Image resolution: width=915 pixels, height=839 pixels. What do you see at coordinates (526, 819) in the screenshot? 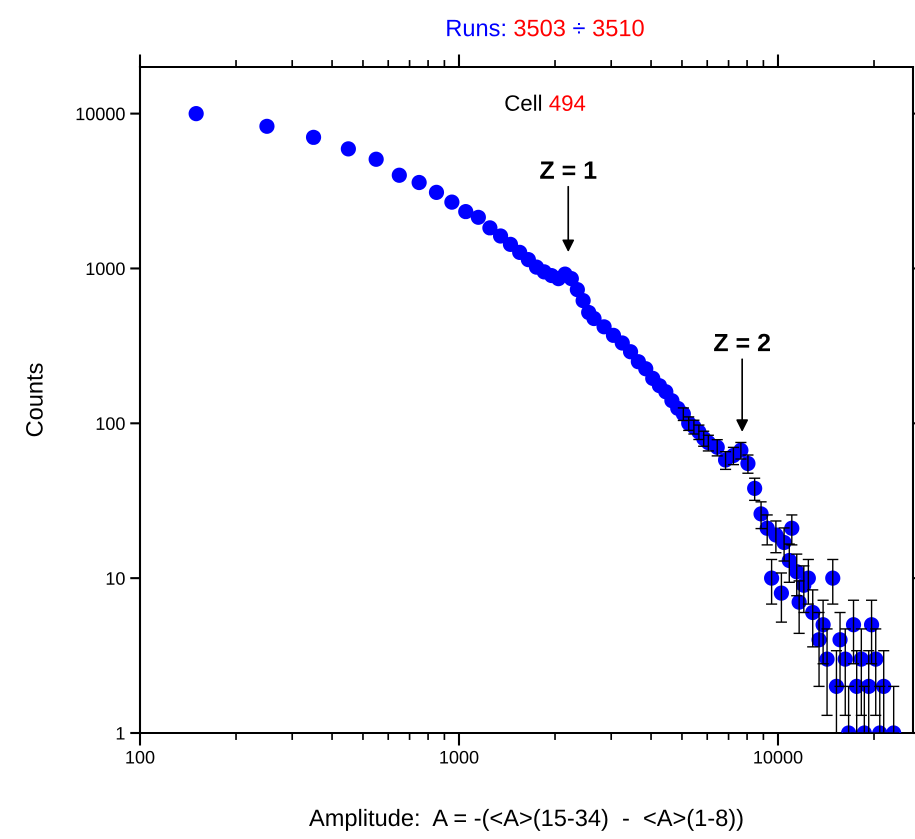
I see `x-axis-title: Amplitude: A = -(<A>(15-34) - <A>(1-8))` at bounding box center [526, 819].